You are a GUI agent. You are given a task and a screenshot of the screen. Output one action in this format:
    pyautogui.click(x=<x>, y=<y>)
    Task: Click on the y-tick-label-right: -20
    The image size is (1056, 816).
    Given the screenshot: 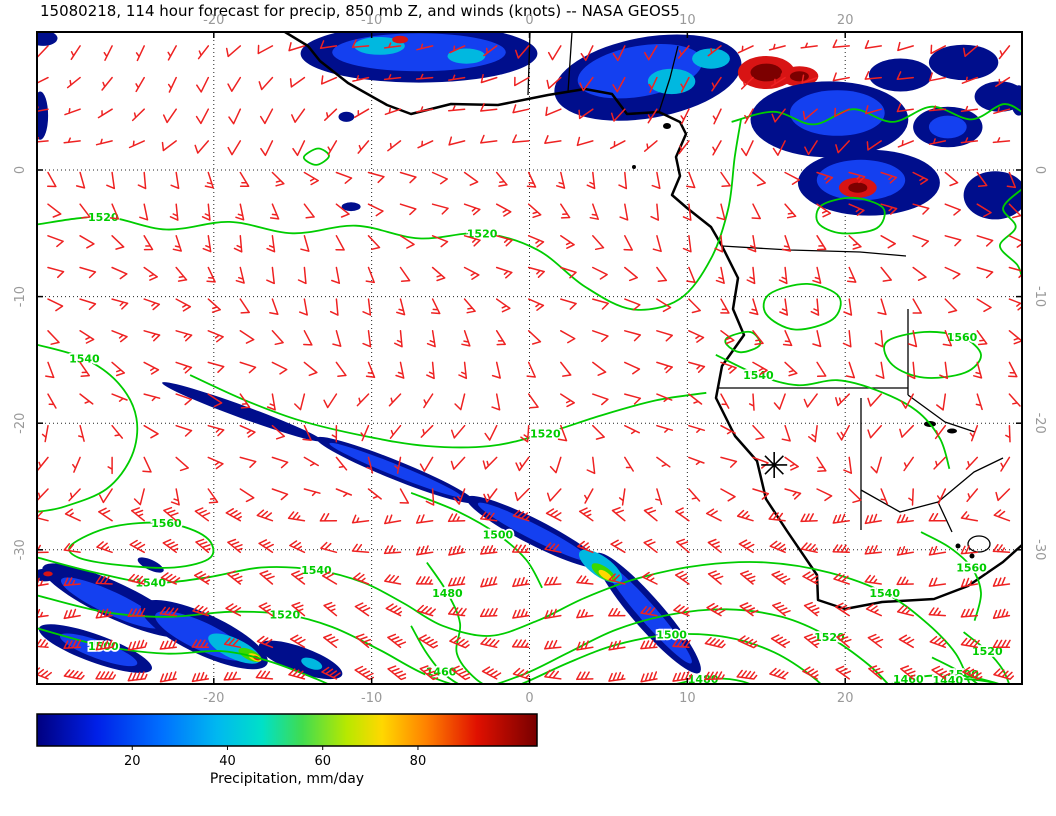 What is the action you would take?
    pyautogui.click(x=1039, y=423)
    